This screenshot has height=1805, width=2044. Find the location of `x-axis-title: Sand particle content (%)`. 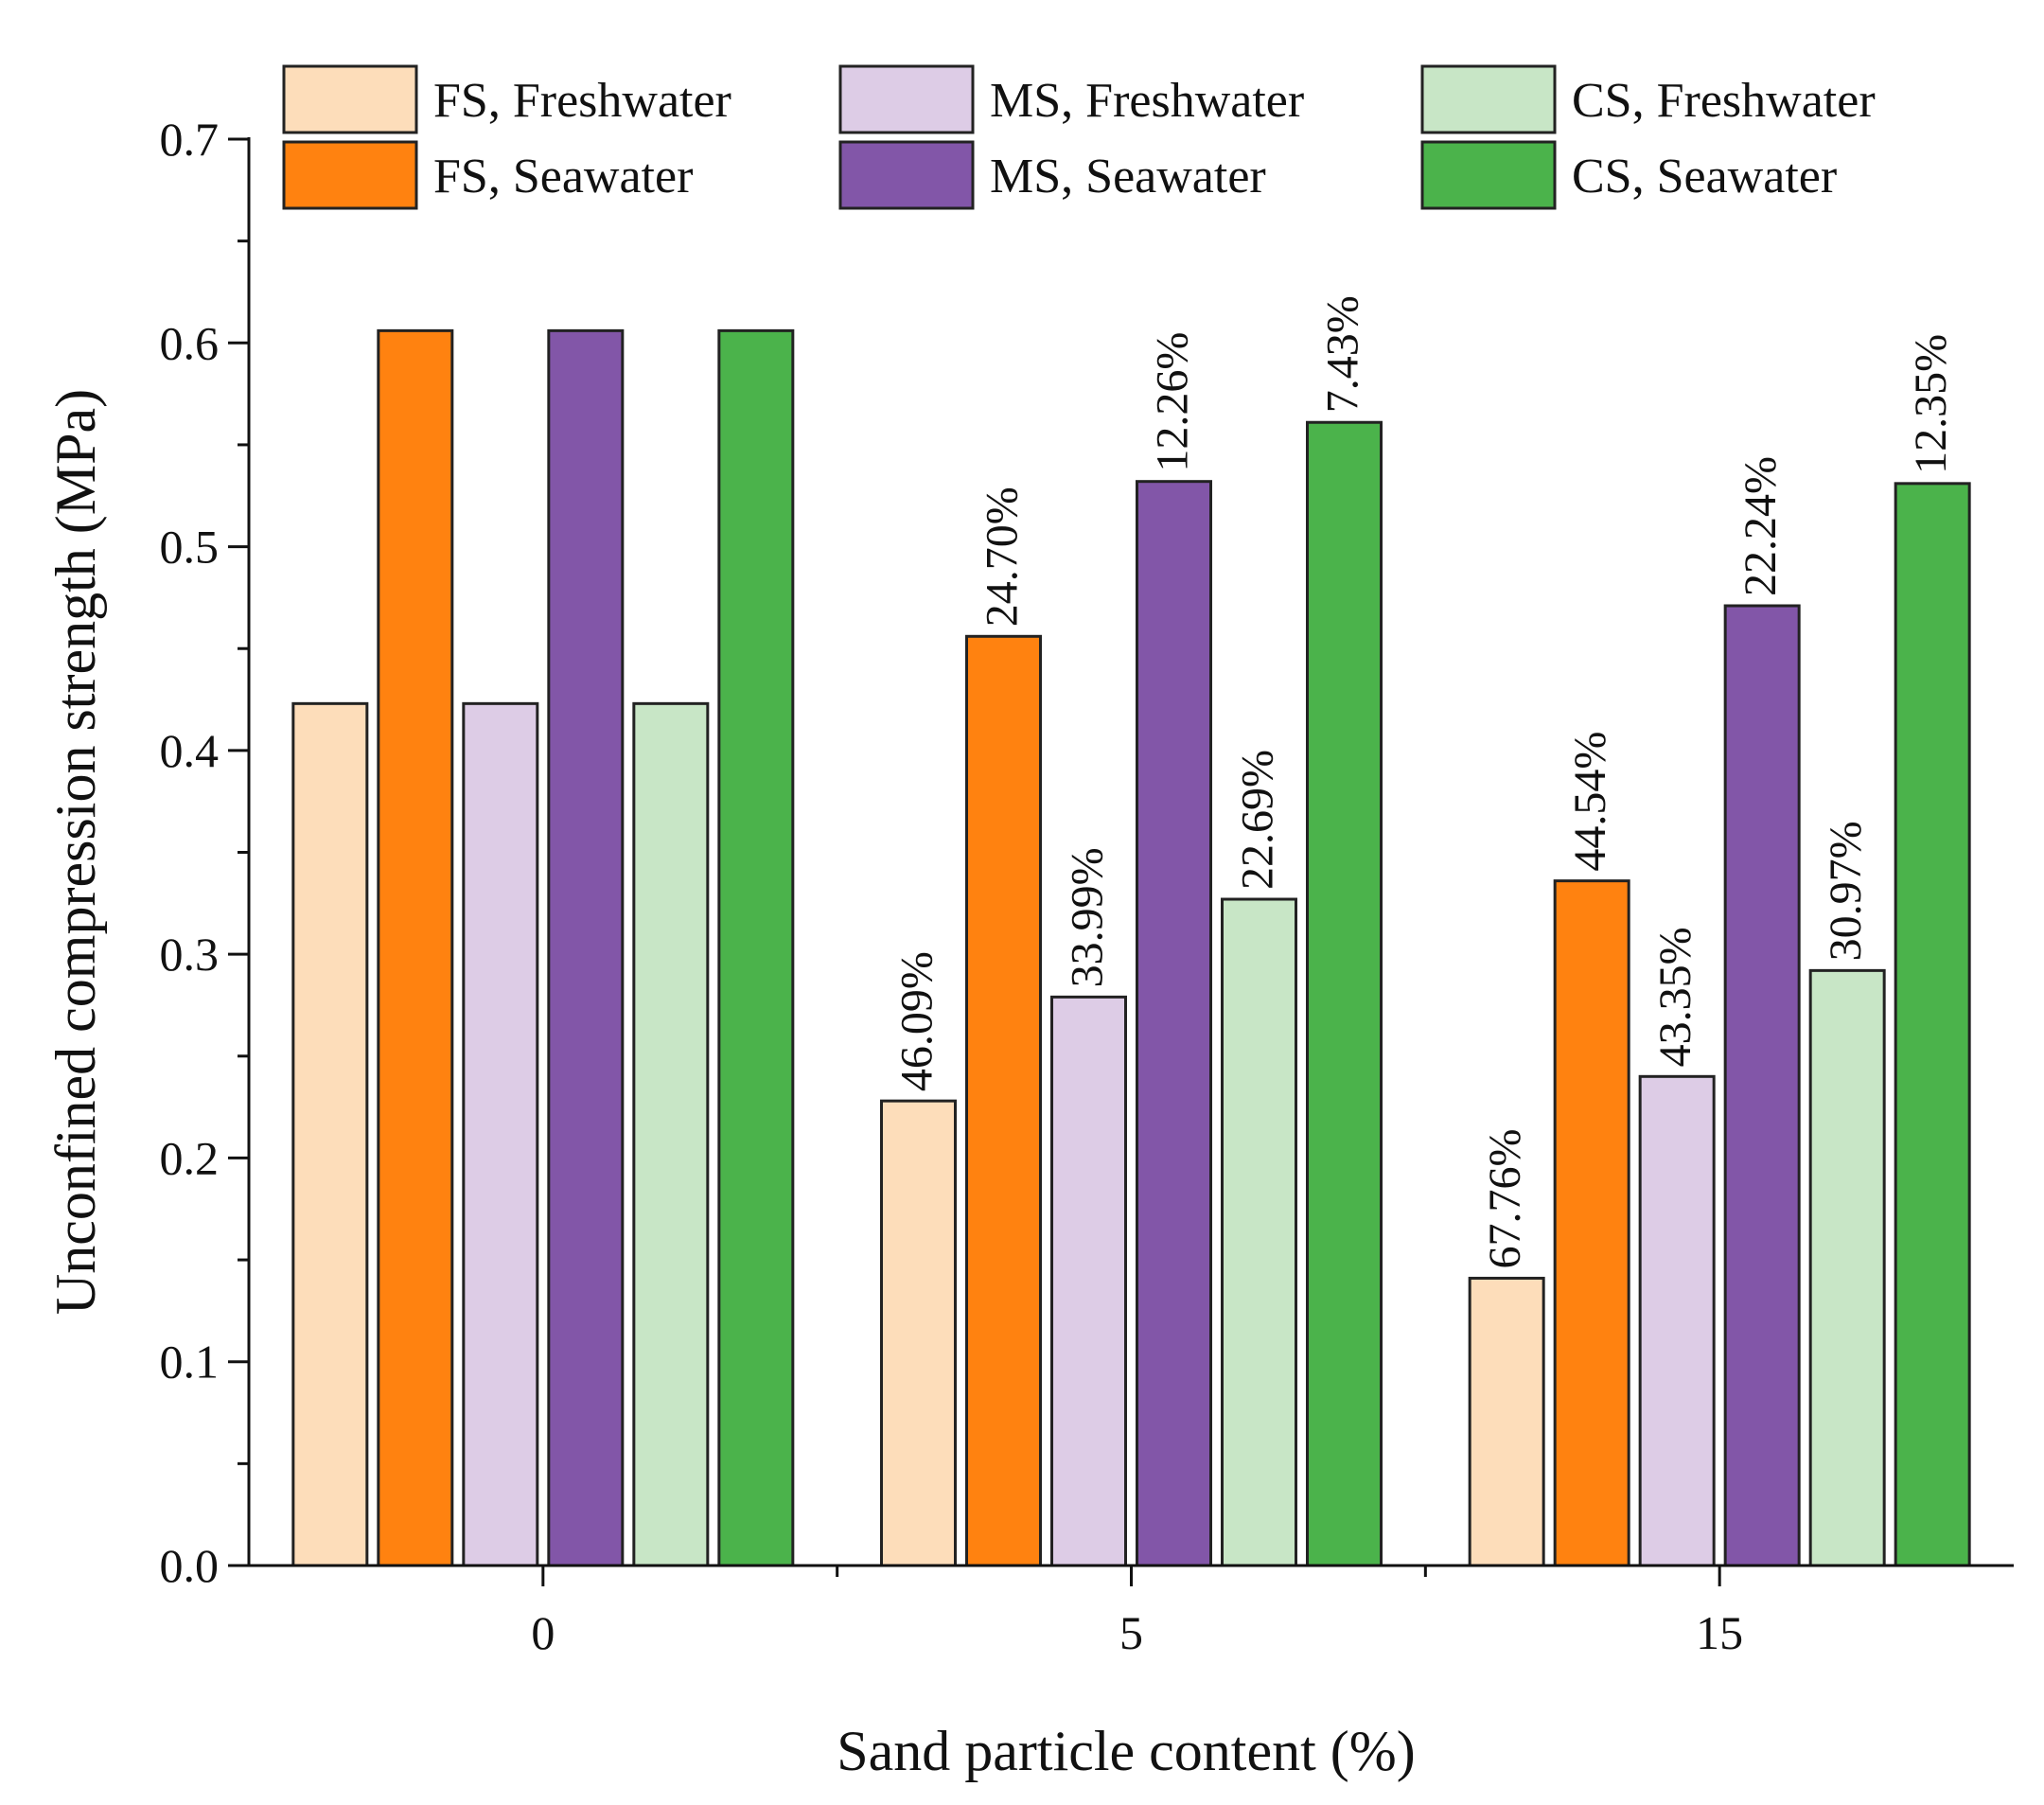

x-axis-title: Sand particle content (%) is located at coordinates (1126, 1751).